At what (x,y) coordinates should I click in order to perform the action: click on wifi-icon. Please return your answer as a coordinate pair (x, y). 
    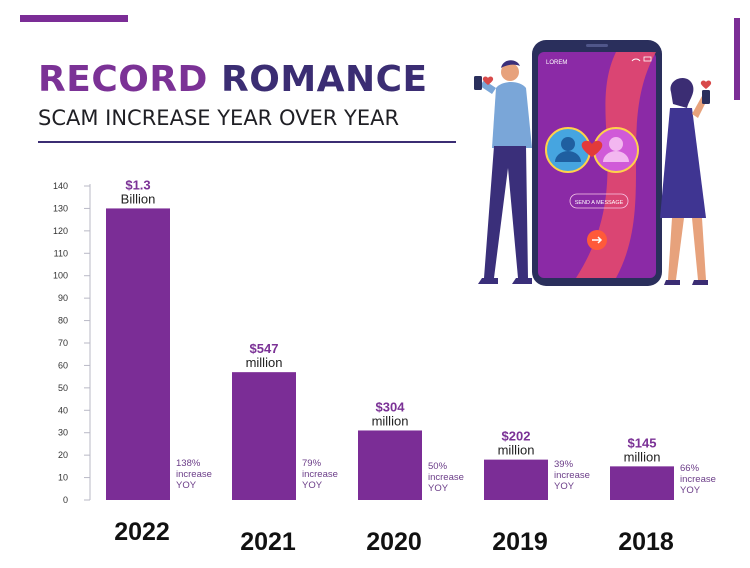
    Looking at the image, I should click on (636, 60).